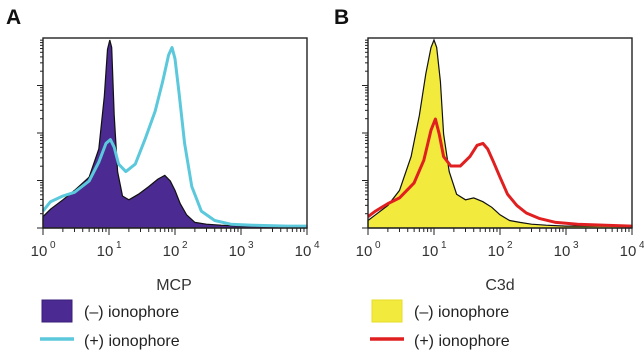 The image size is (644, 350). I want to click on y-tick-marks-b, so click(365, 134).